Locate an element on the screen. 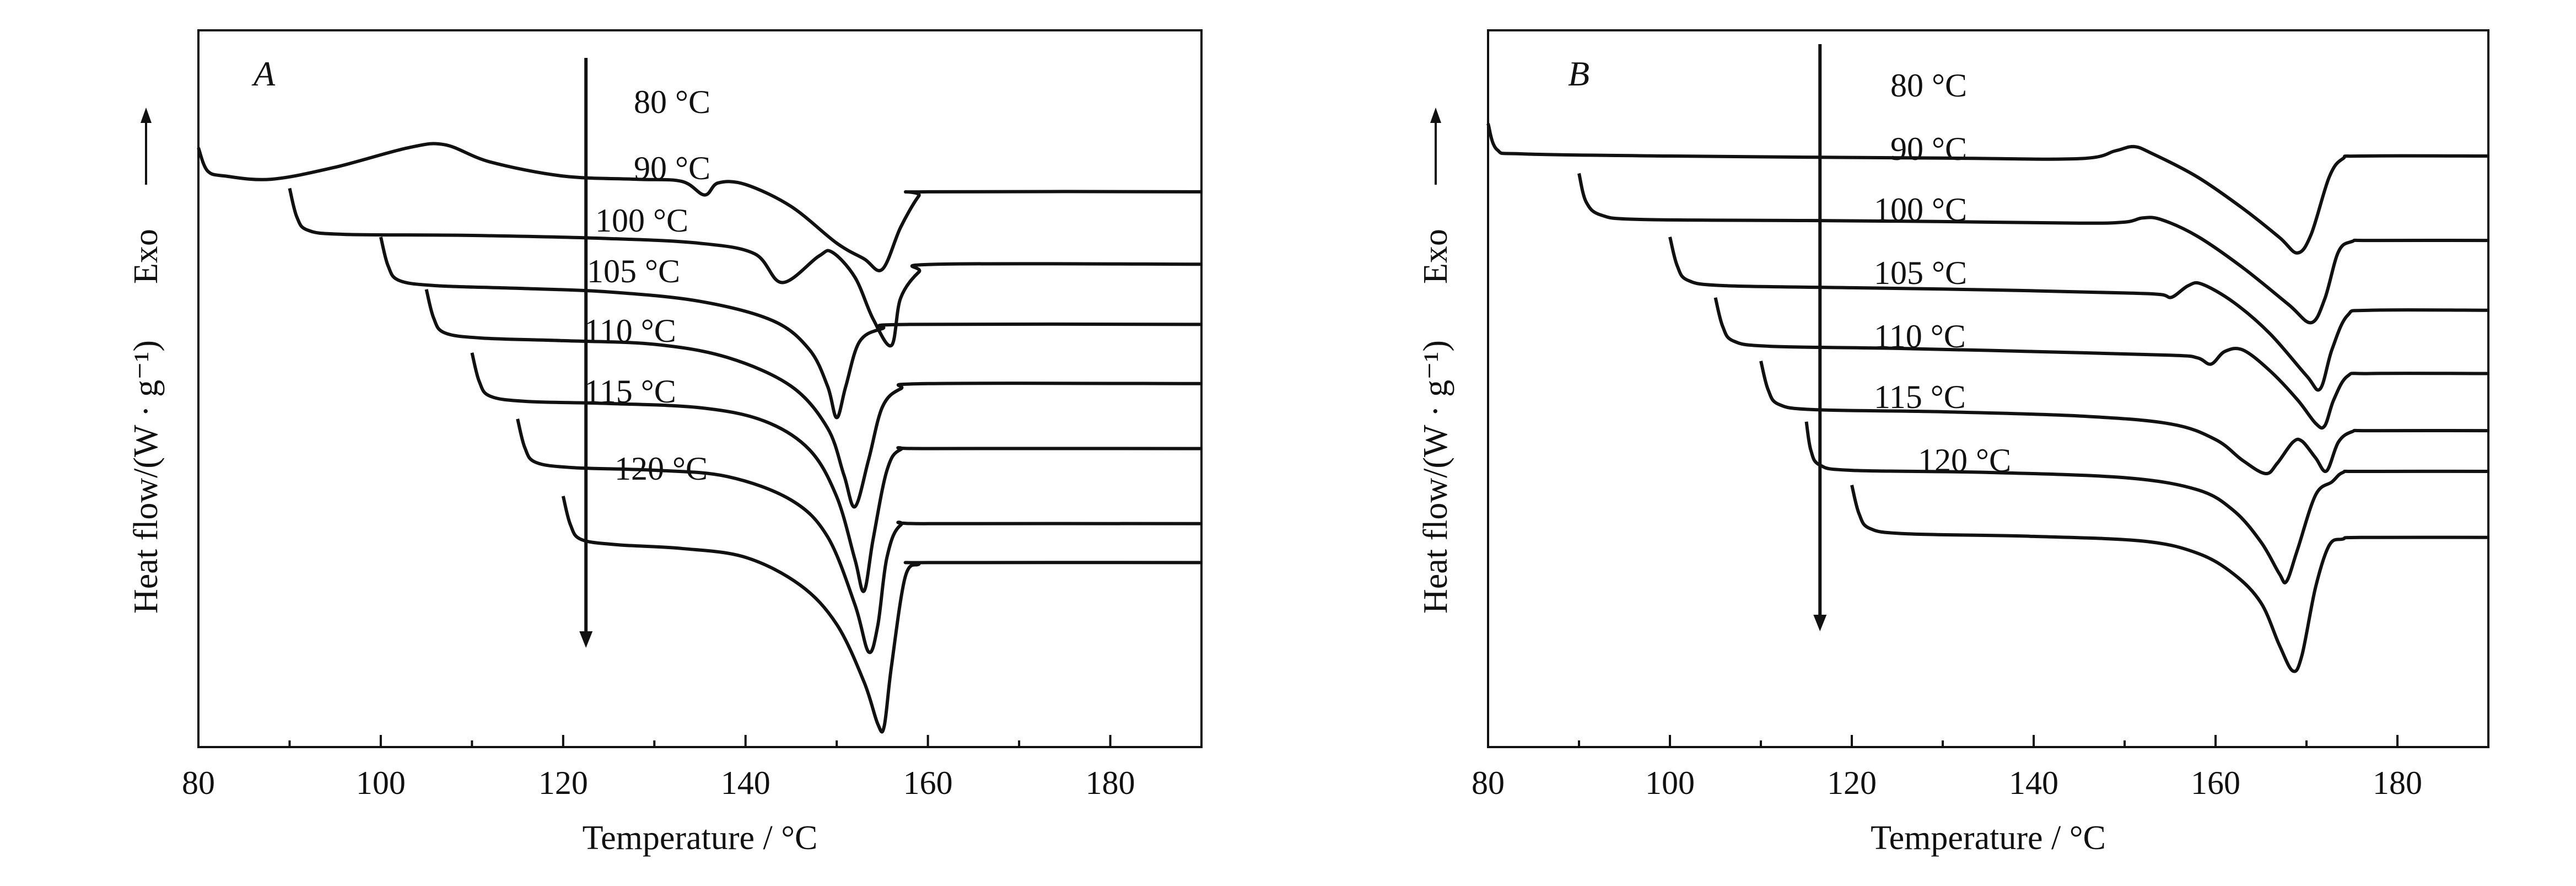 Image resolution: width=2576 pixels, height=886 pixels. x-axis-title-a: Temperature / °C is located at coordinates (700, 838).